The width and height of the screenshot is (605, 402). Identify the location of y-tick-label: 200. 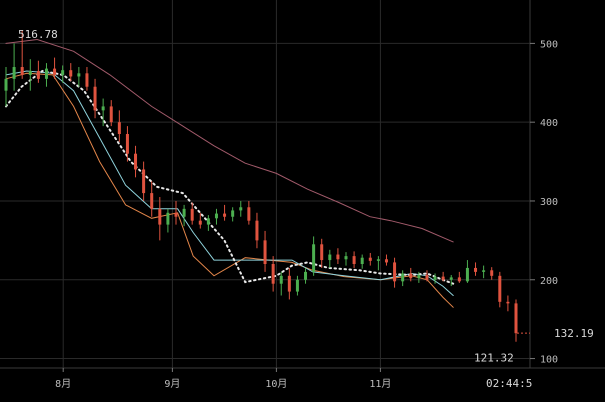
(549, 281).